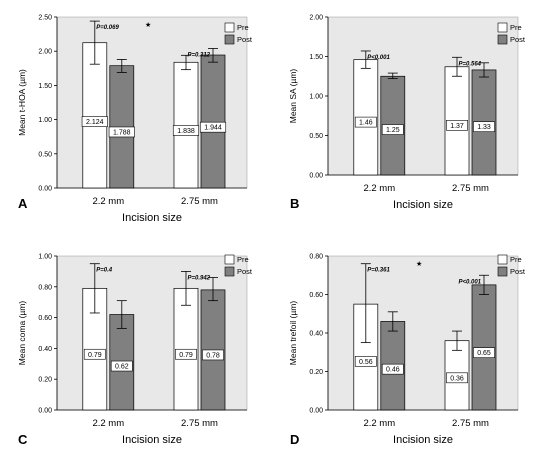  What do you see at coordinates (293, 96) in the screenshot?
I see `y-axis-label: Mean SA (µm)` at bounding box center [293, 96].